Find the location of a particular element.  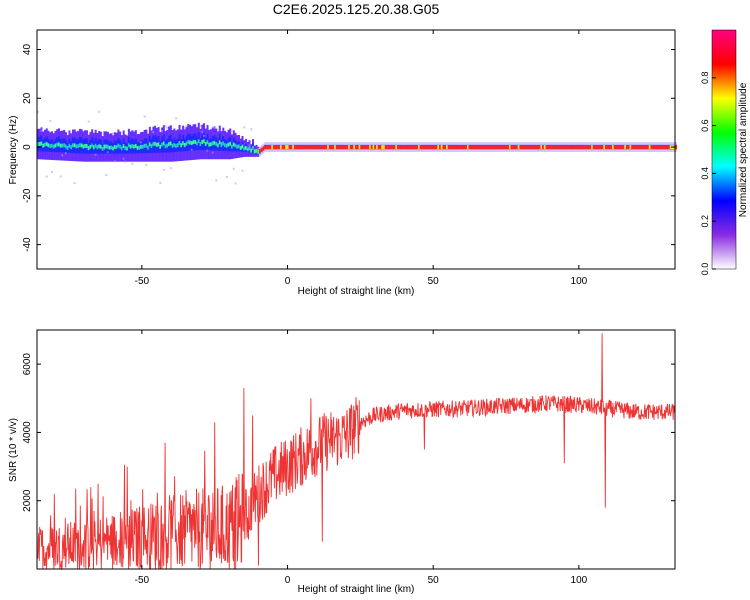

snr-x-tick-label: 0 is located at coordinates (288, 580).